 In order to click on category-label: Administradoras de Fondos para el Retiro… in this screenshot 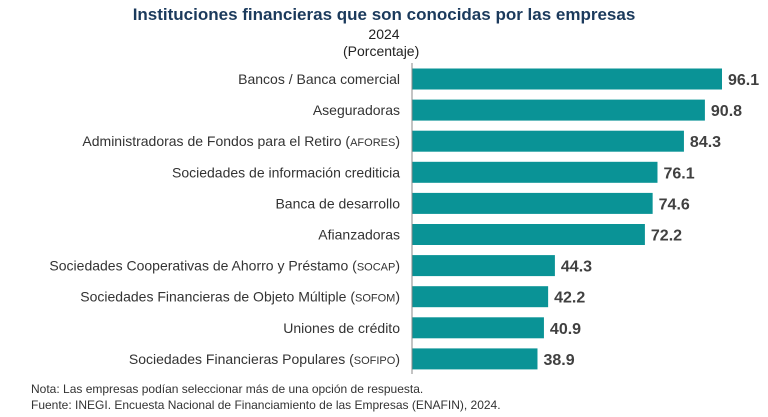, I will do `click(241, 141)`.